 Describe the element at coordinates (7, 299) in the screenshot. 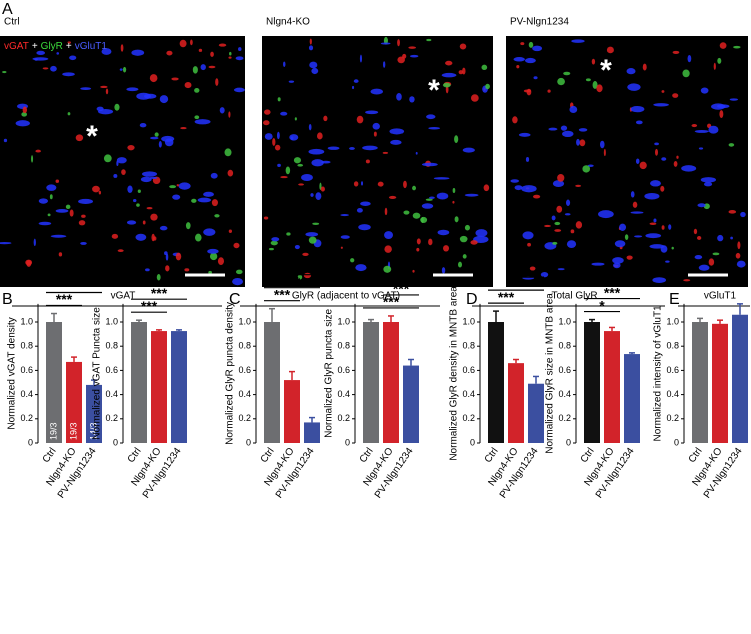

I see `panel-letter: B` at that location.